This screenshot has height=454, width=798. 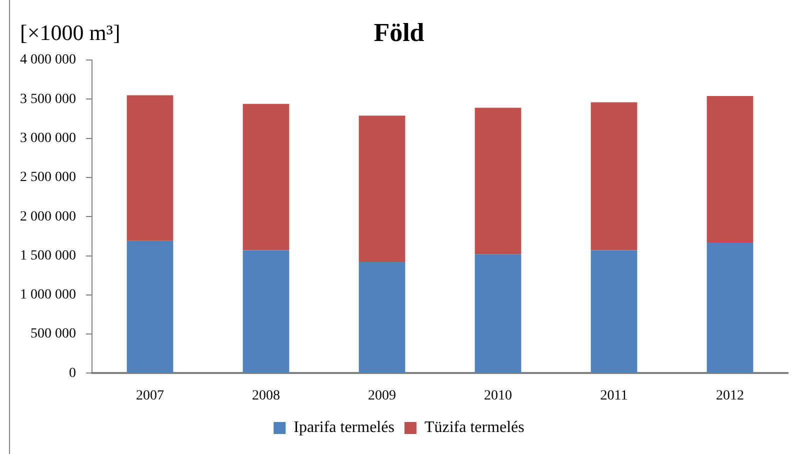 What do you see at coordinates (48, 60) in the screenshot?
I see `y-tick-label: 4 000 000` at bounding box center [48, 60].